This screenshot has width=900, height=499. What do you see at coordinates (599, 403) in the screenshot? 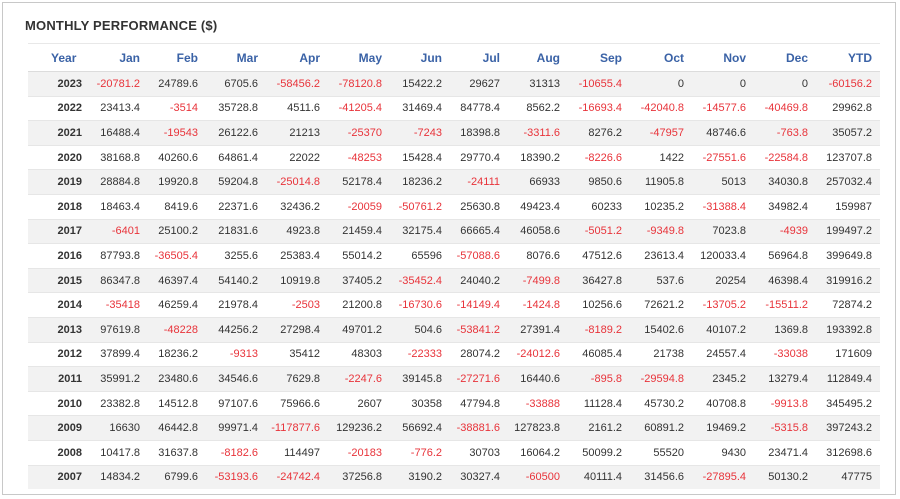
I see `value-cell: 11128.4` at bounding box center [599, 403].